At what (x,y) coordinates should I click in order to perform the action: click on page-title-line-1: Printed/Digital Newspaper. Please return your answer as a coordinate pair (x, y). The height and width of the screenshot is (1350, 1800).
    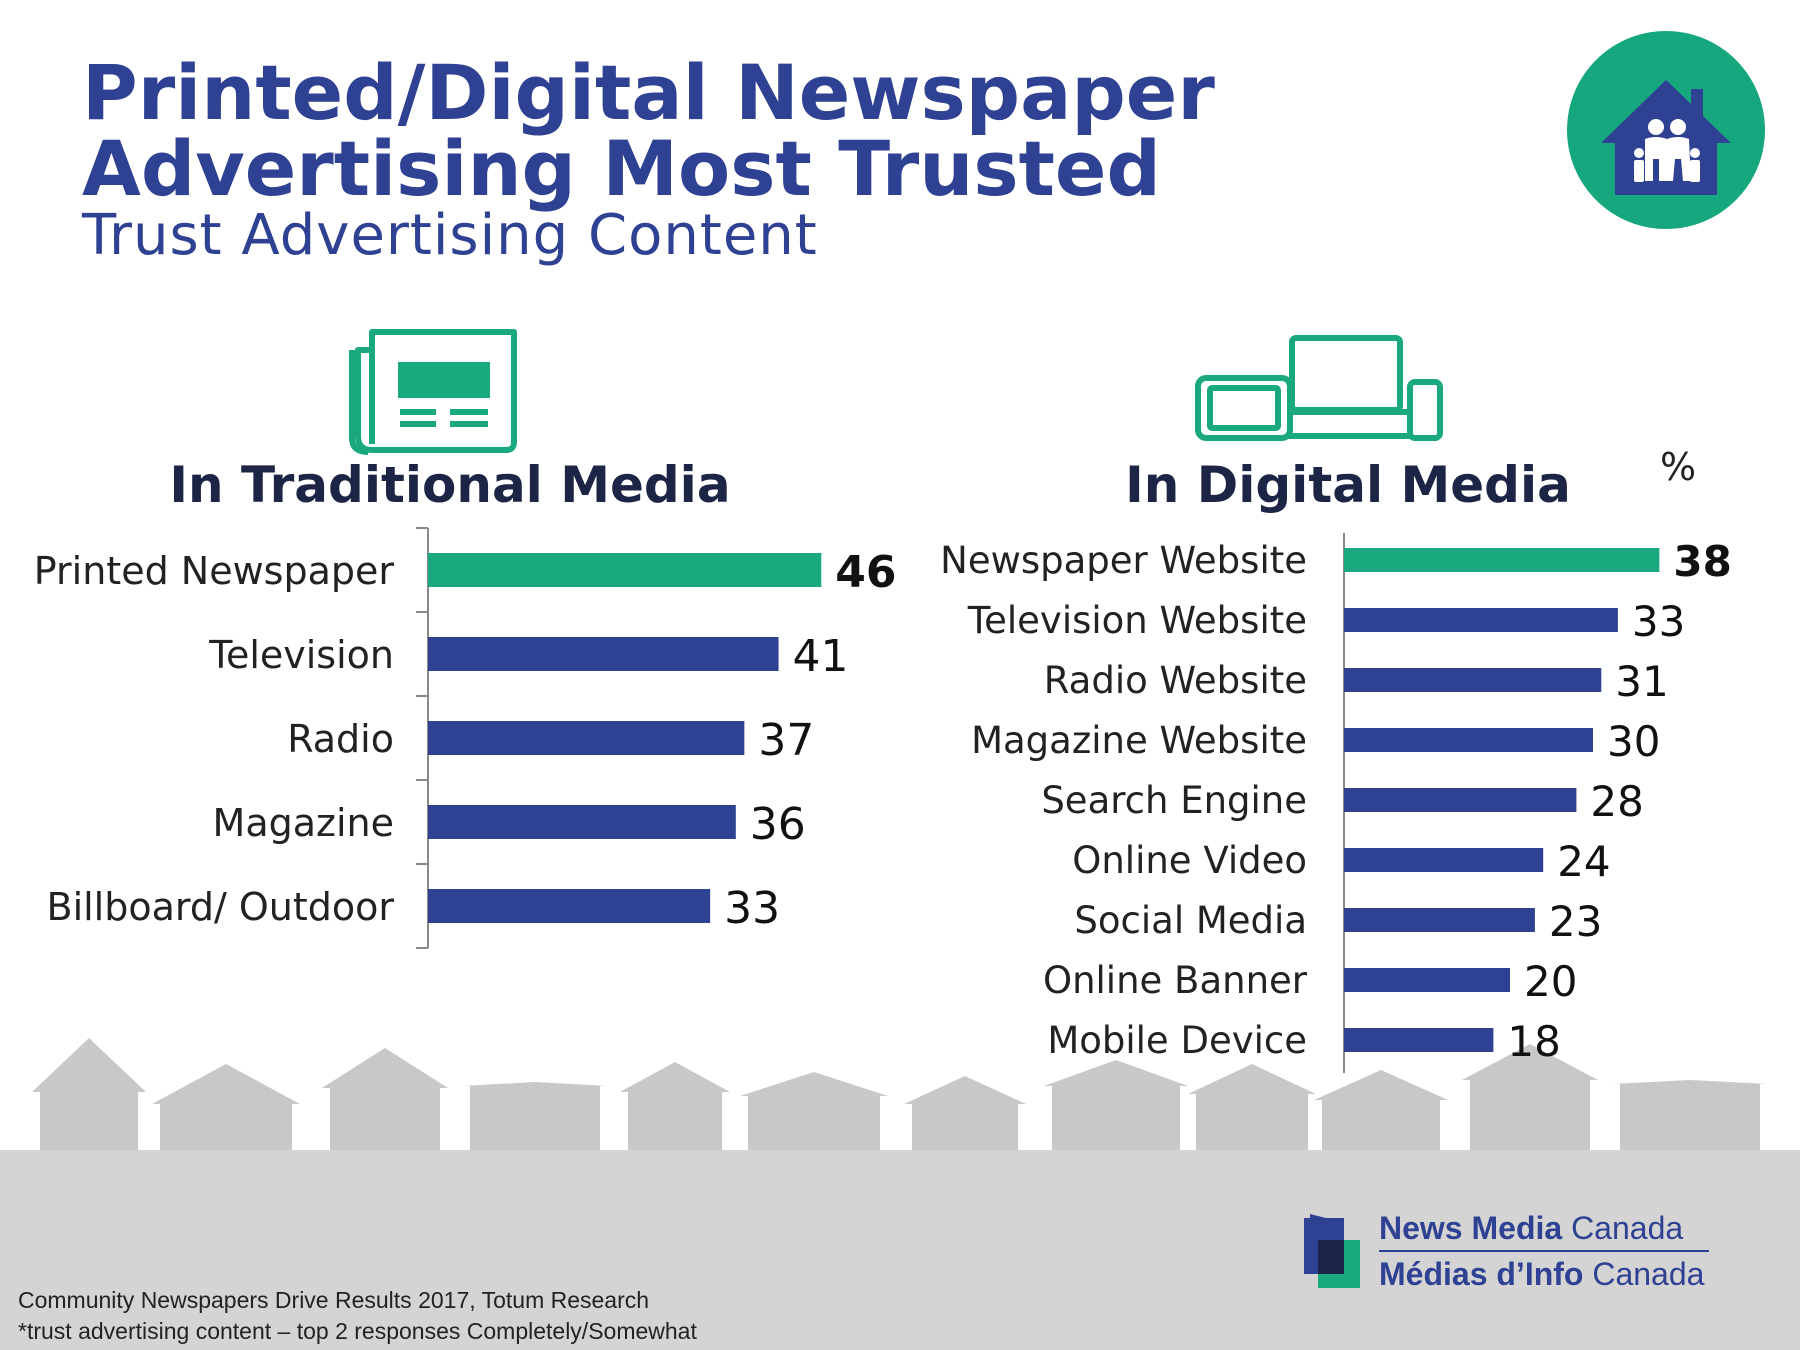
    Looking at the image, I should click on (648, 92).